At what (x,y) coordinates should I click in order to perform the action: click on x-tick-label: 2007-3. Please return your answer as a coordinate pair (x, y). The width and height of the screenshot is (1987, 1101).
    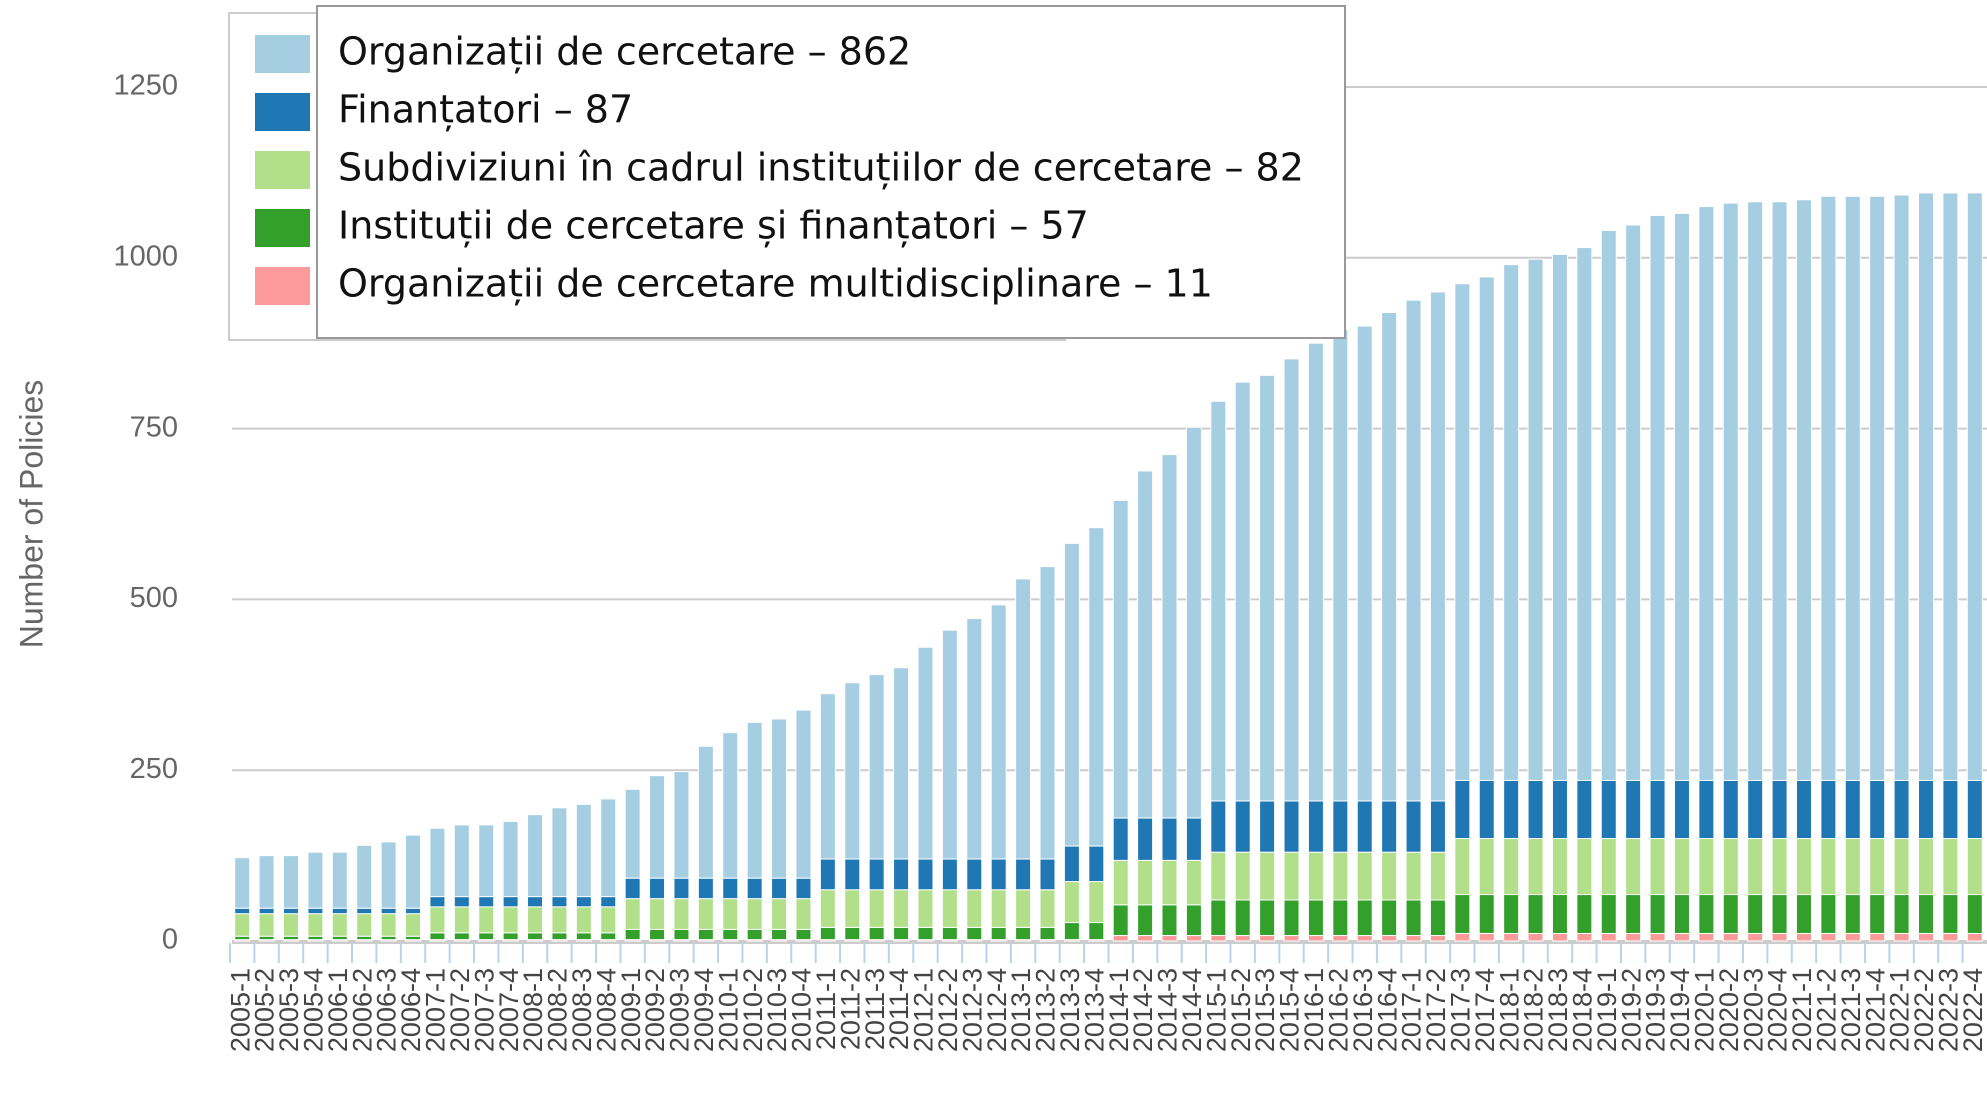
    Looking at the image, I should click on (484, 1010).